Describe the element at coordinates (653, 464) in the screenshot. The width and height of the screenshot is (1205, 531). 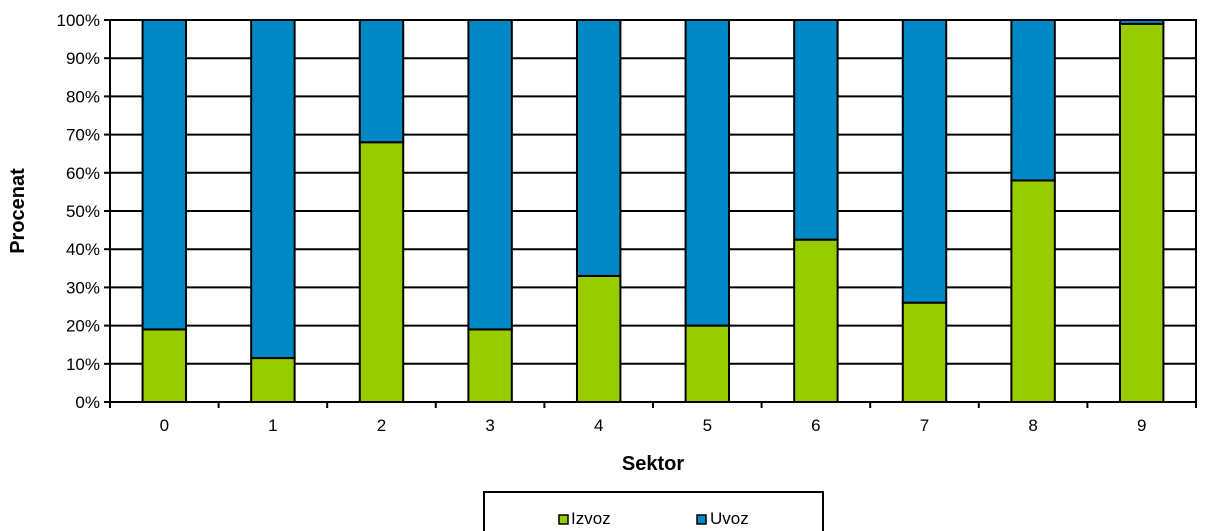
I see `x-axis-title: Sektor` at that location.